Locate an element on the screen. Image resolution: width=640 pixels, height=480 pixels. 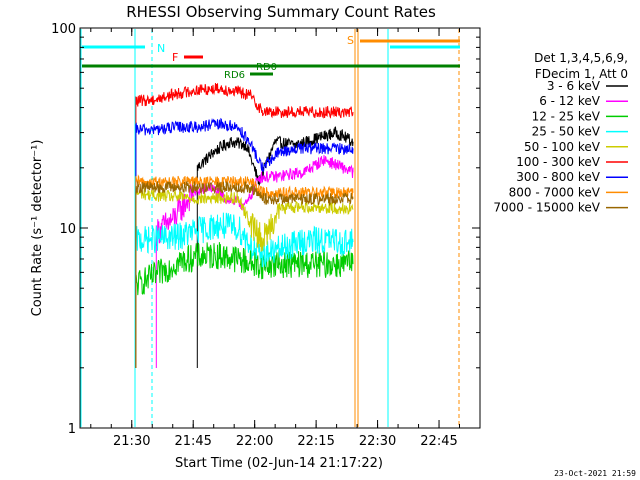
legend-label: 300 - 800 keV is located at coordinates (558, 177).